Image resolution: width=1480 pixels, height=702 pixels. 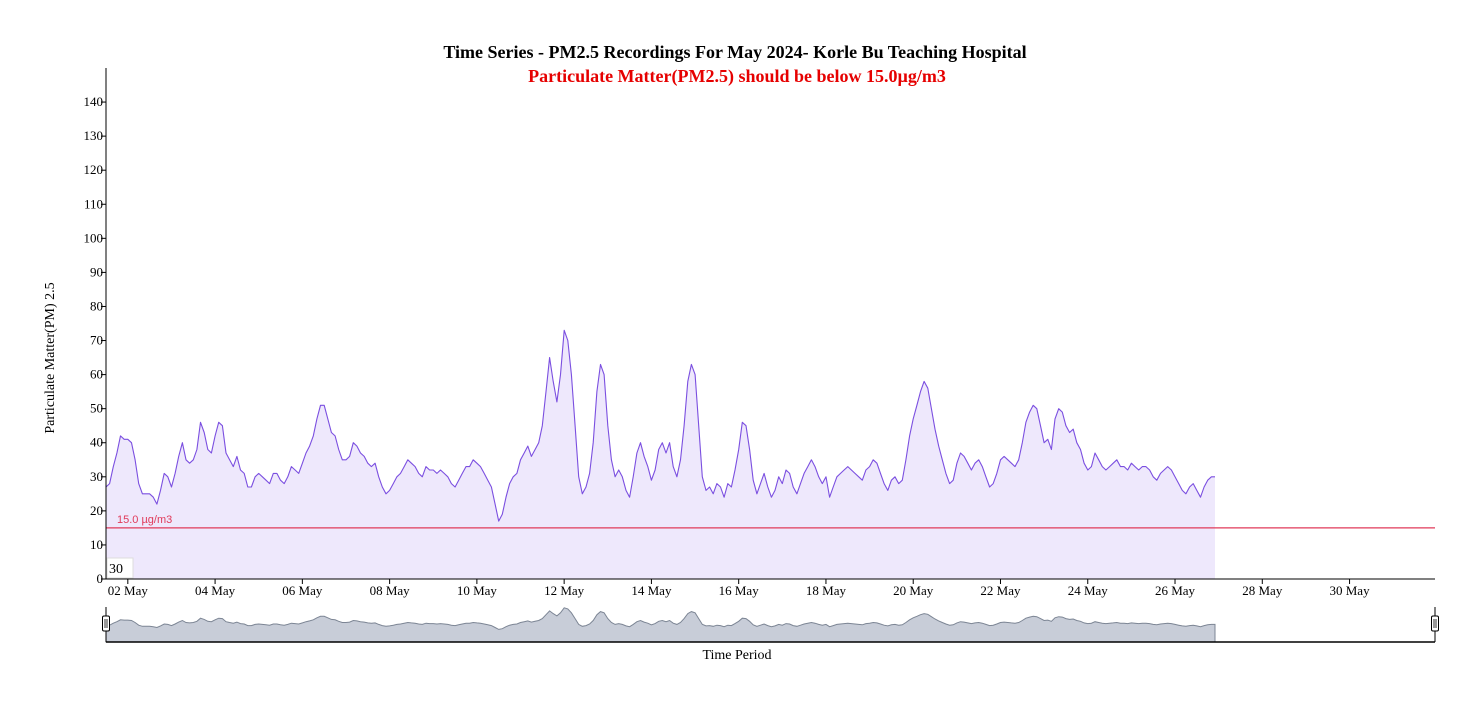 What do you see at coordinates (96, 340) in the screenshot?
I see `y-tick-label: 70` at bounding box center [96, 340].